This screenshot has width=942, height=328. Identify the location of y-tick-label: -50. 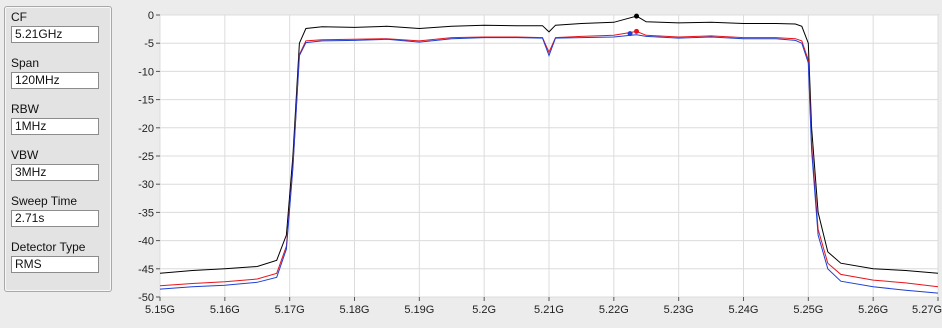
(146, 298).